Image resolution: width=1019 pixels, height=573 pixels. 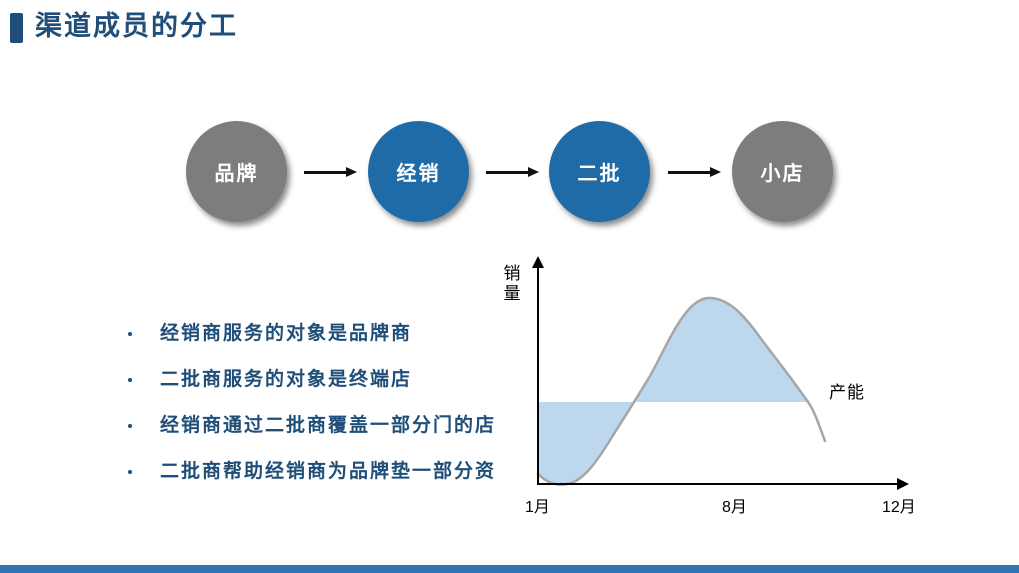 I want to click on bullet-item: 二批商服务的对象是终端店, so click(x=320, y=379).